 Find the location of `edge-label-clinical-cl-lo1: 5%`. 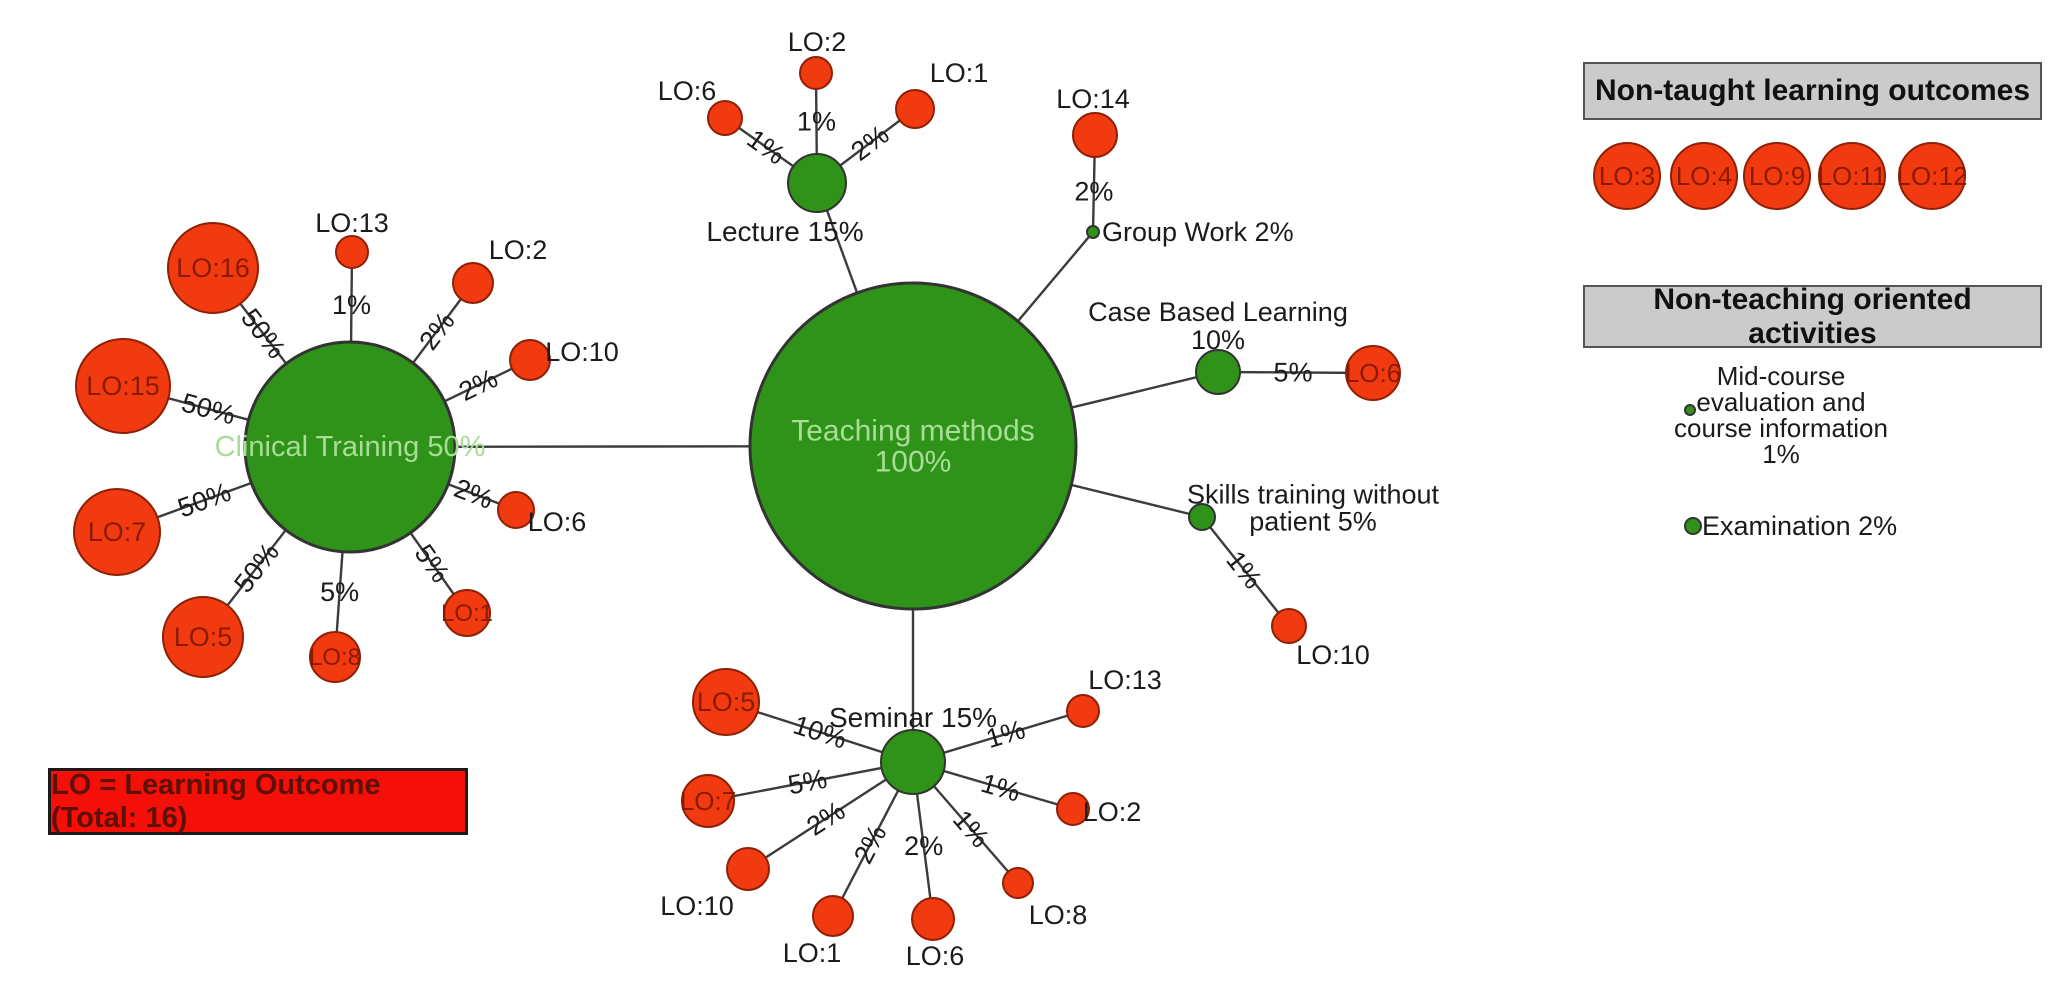

edge-label-clinical-cl-lo1: 5% is located at coordinates (432, 563).